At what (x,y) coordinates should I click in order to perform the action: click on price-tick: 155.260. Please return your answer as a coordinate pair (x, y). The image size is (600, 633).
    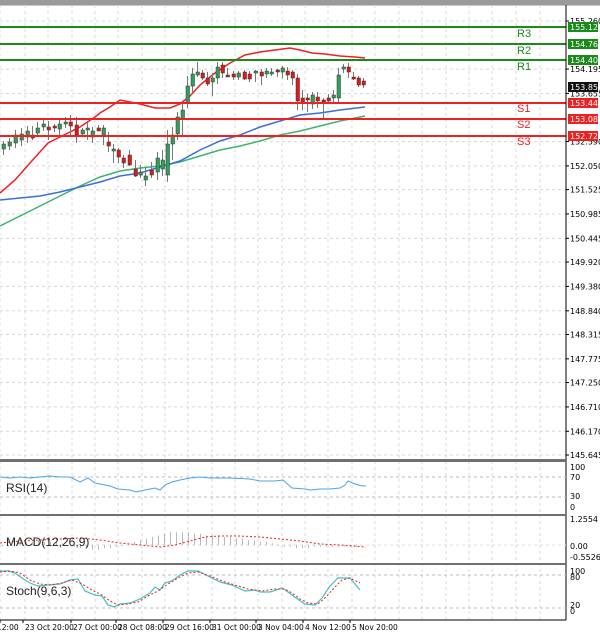
    Looking at the image, I should click on (585, 21).